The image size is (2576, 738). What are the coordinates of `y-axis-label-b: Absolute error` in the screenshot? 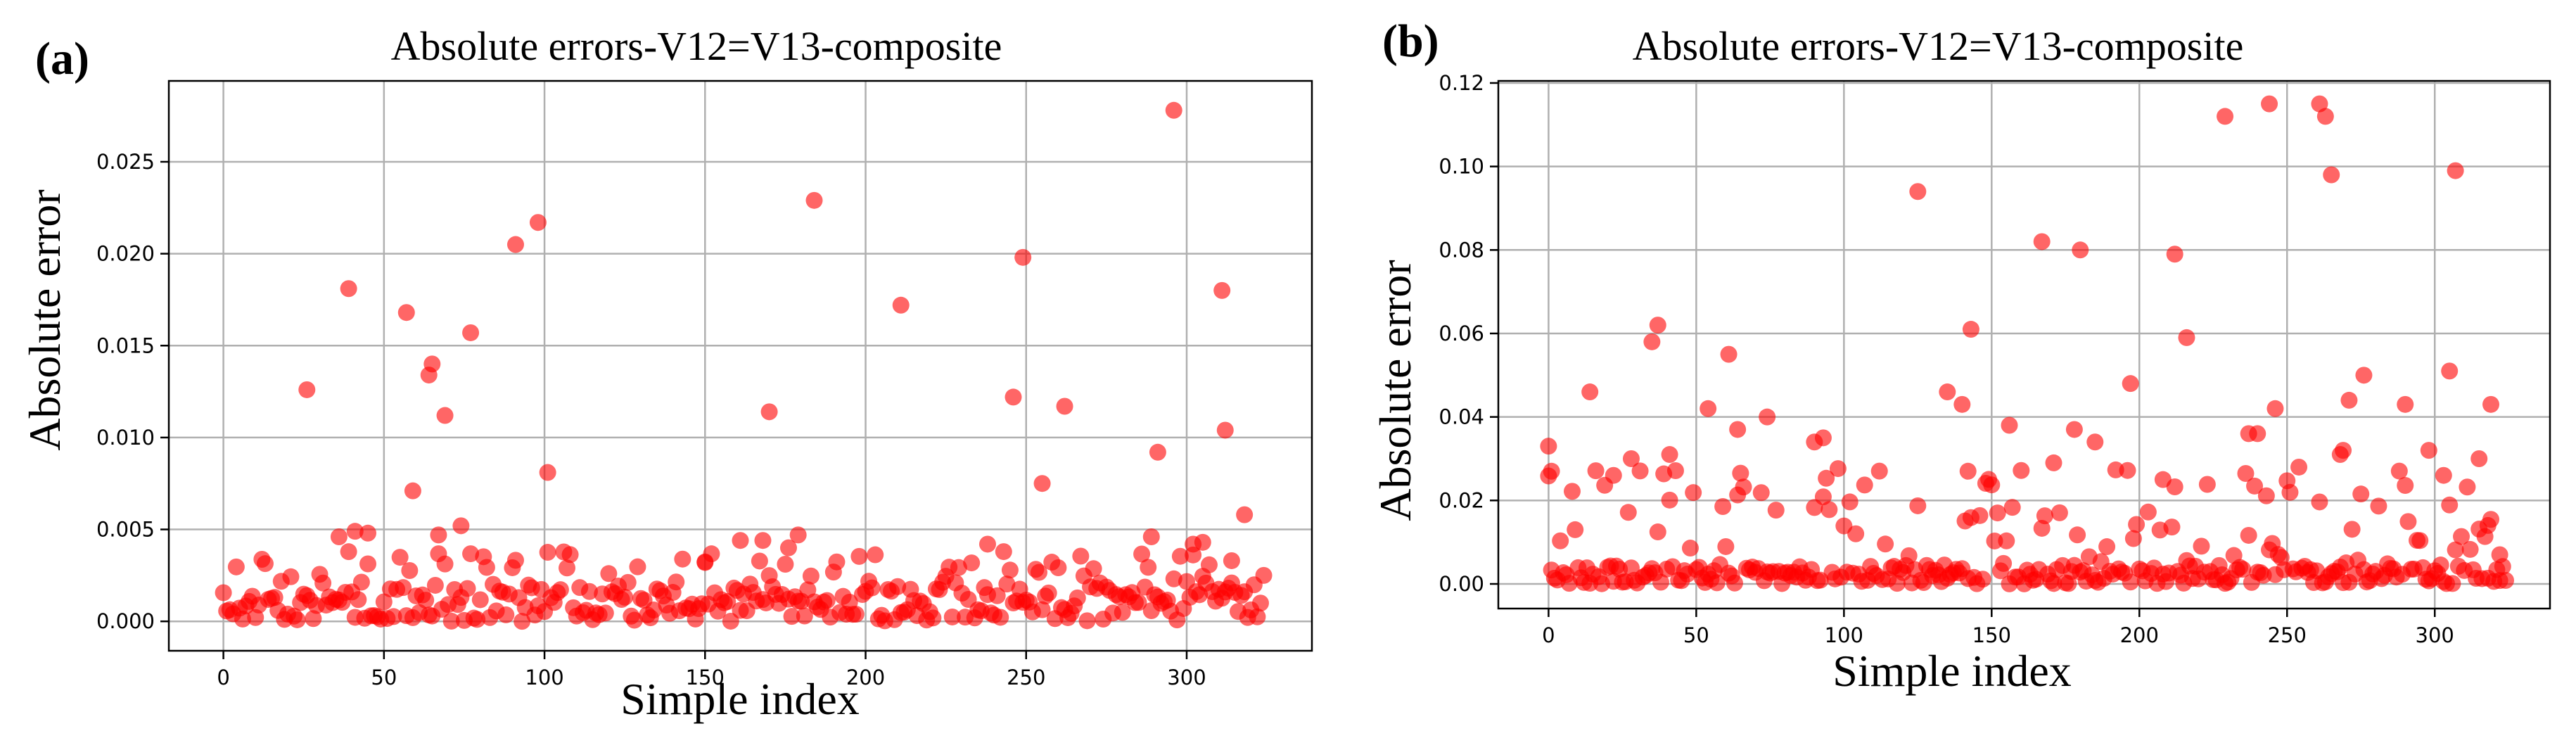 It's located at (1395, 390).